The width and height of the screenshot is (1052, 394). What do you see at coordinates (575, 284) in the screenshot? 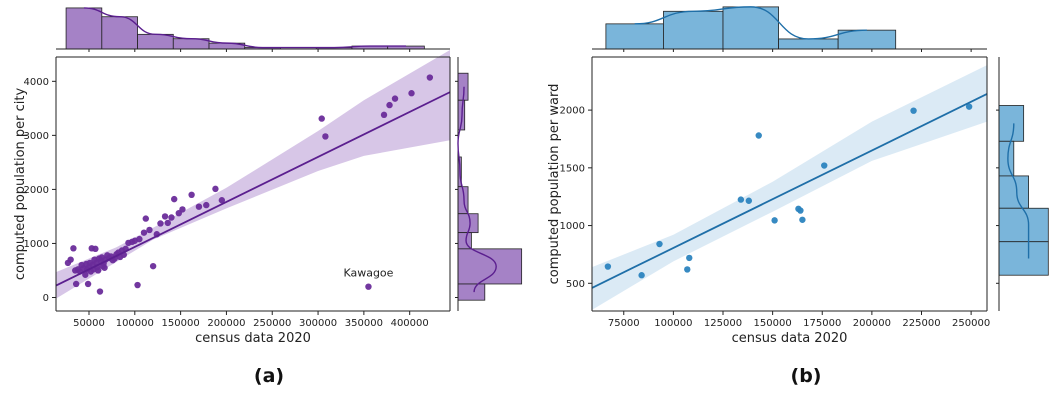
I see `y-tick-label: 500` at bounding box center [575, 284].